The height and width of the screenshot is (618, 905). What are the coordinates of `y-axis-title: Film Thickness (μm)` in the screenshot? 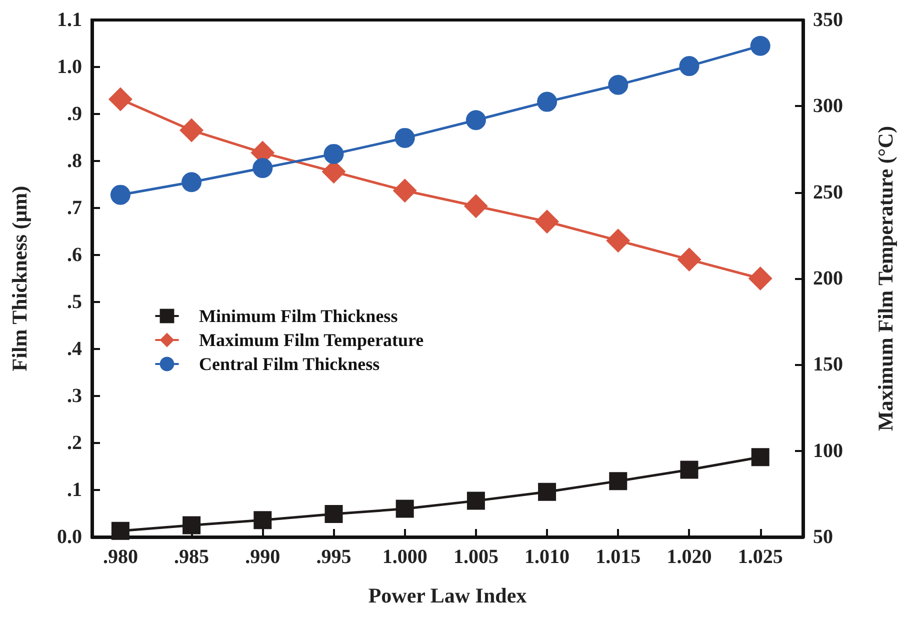 It's located at (20, 279).